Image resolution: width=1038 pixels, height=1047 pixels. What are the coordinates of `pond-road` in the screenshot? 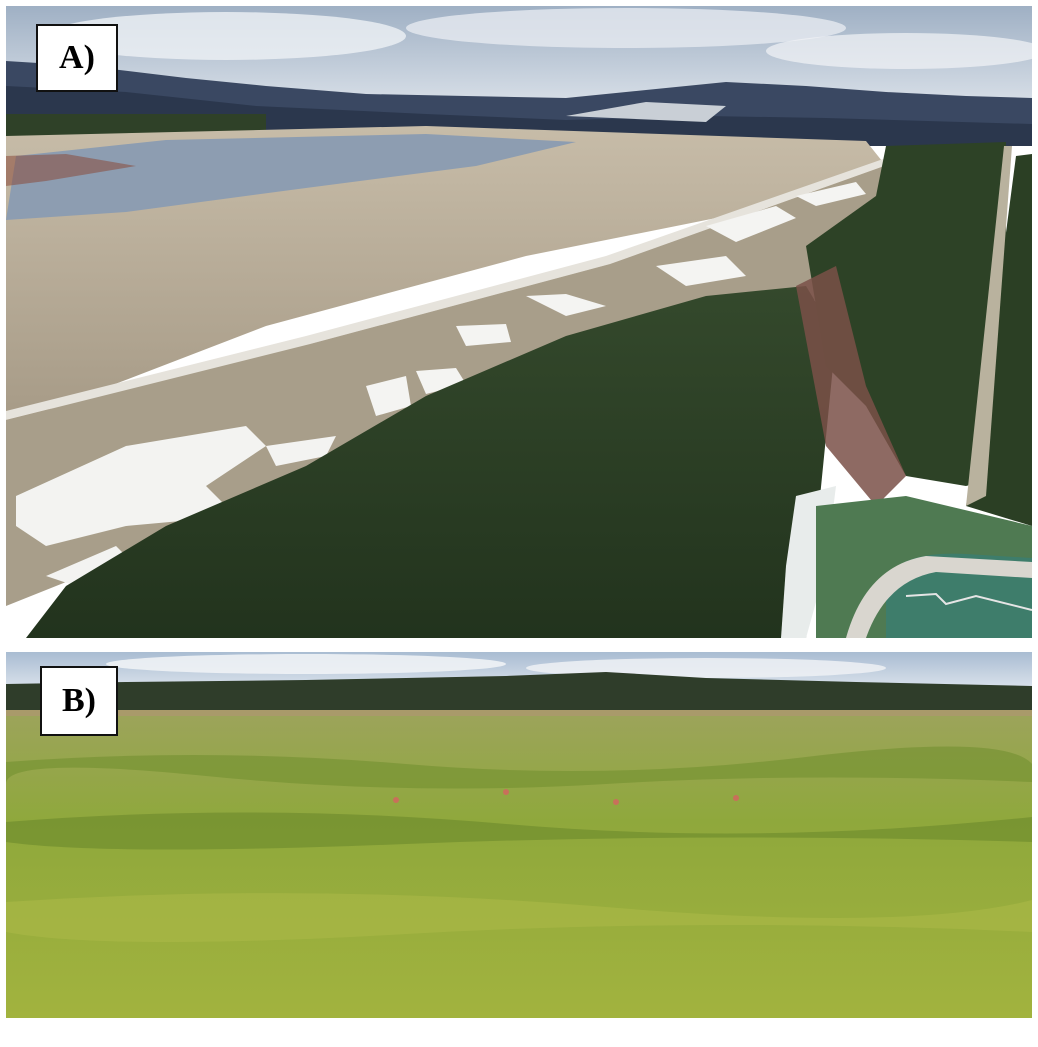 It's located at (939, 597).